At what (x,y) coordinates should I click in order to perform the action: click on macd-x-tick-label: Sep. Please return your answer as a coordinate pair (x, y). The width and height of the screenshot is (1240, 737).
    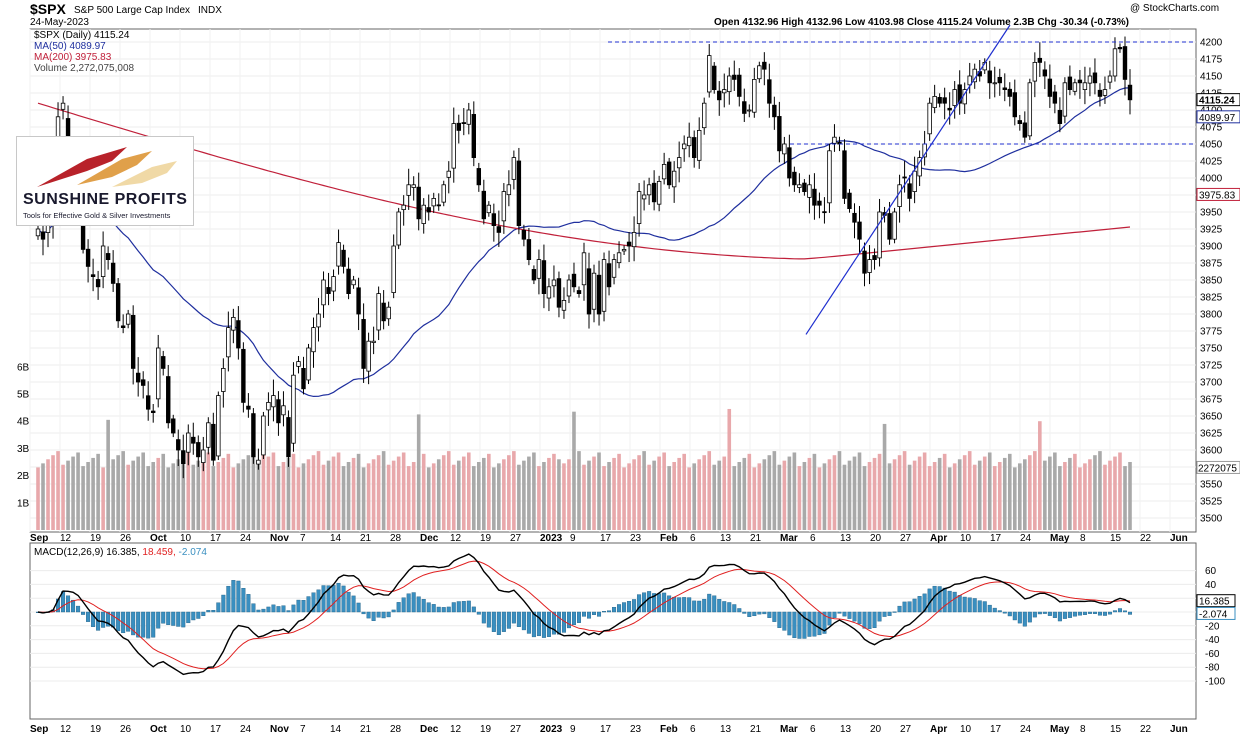
    Looking at the image, I should click on (39, 729).